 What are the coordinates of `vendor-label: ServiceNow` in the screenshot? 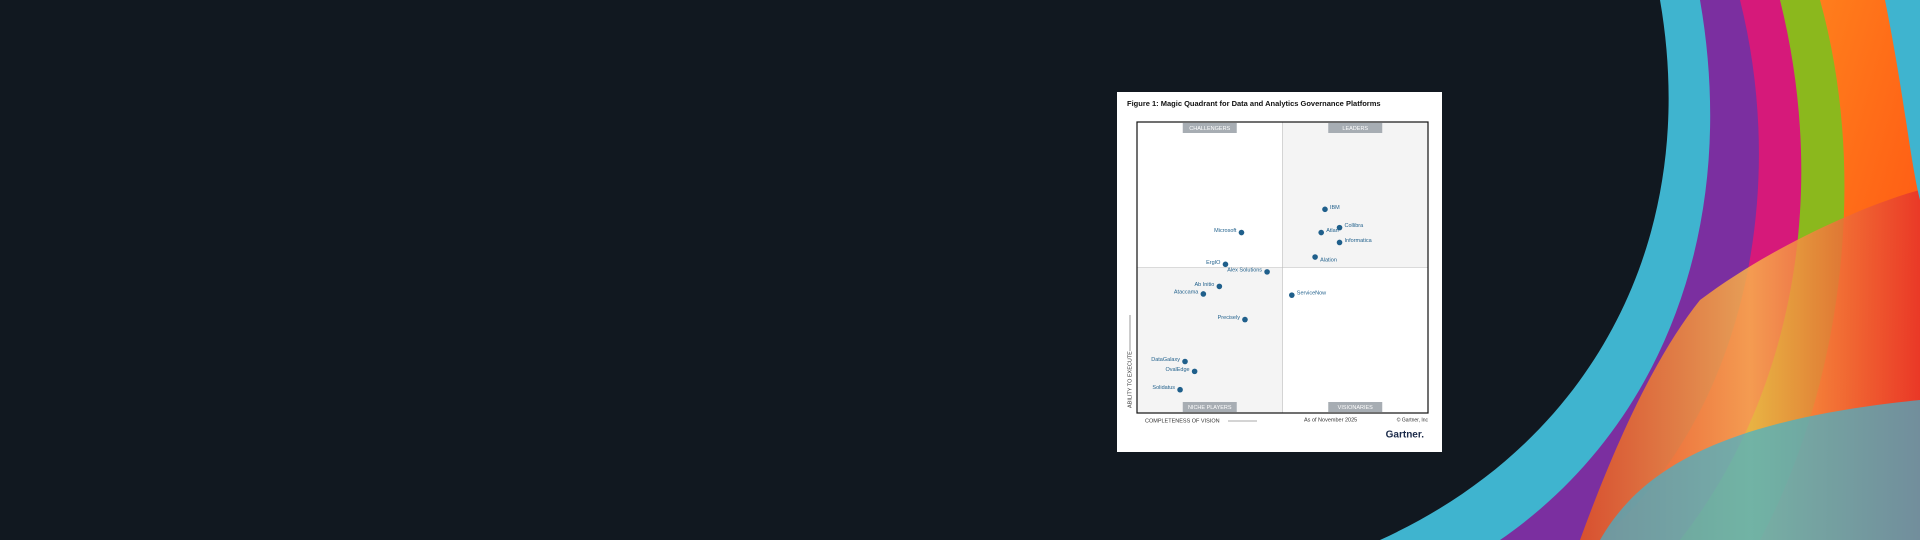 It's located at (1311, 294).